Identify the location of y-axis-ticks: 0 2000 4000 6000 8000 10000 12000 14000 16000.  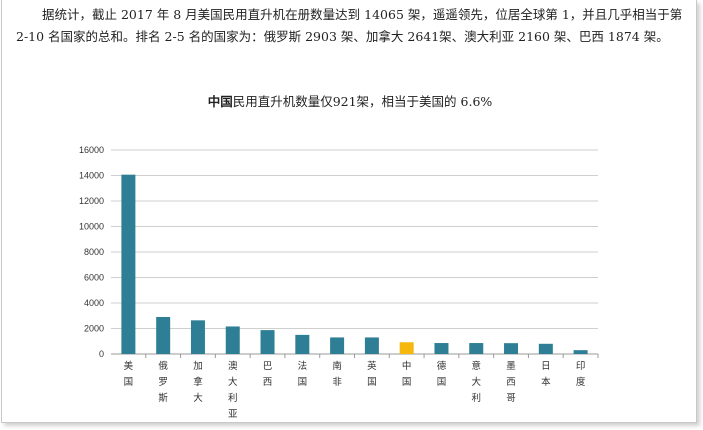
(91, 252).